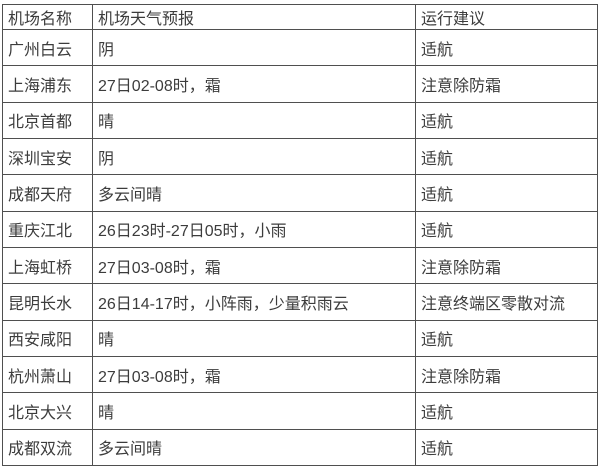 This screenshot has width=600, height=471. Describe the element at coordinates (506, 302) in the screenshot. I see `advice-cell: 注意终端区零散对流` at that location.